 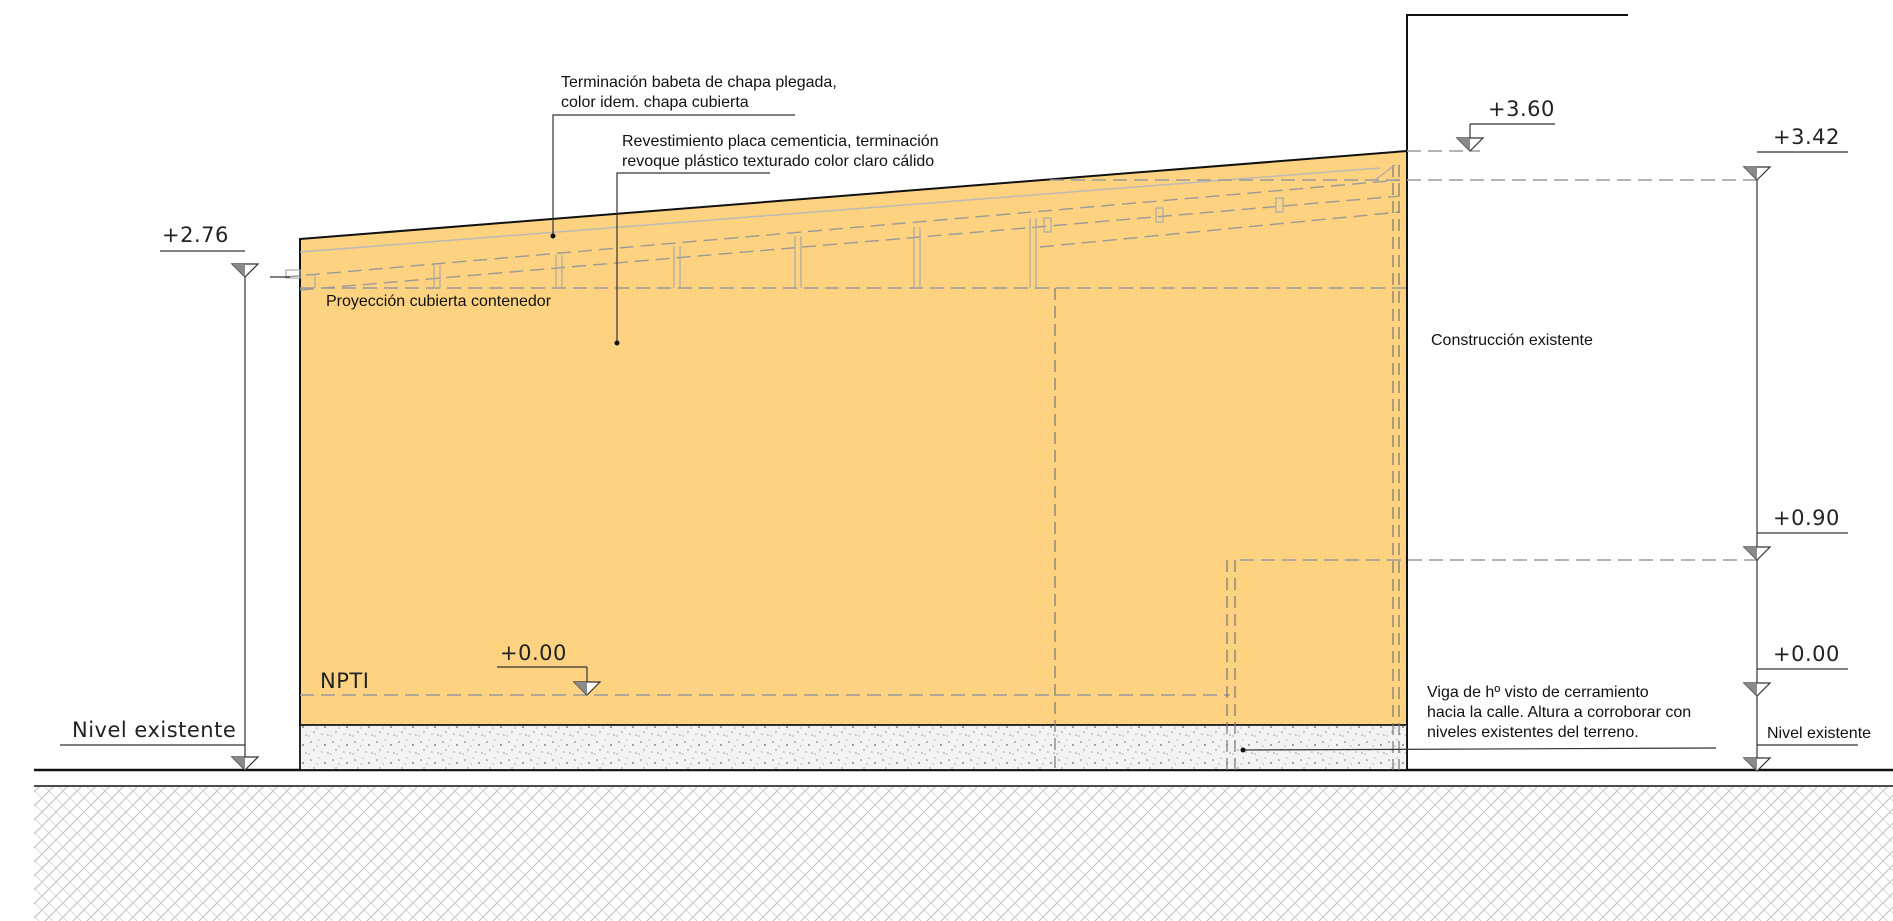 What do you see at coordinates (1806, 518) in the screenshot?
I see `level-right-mid: +0.90` at bounding box center [1806, 518].